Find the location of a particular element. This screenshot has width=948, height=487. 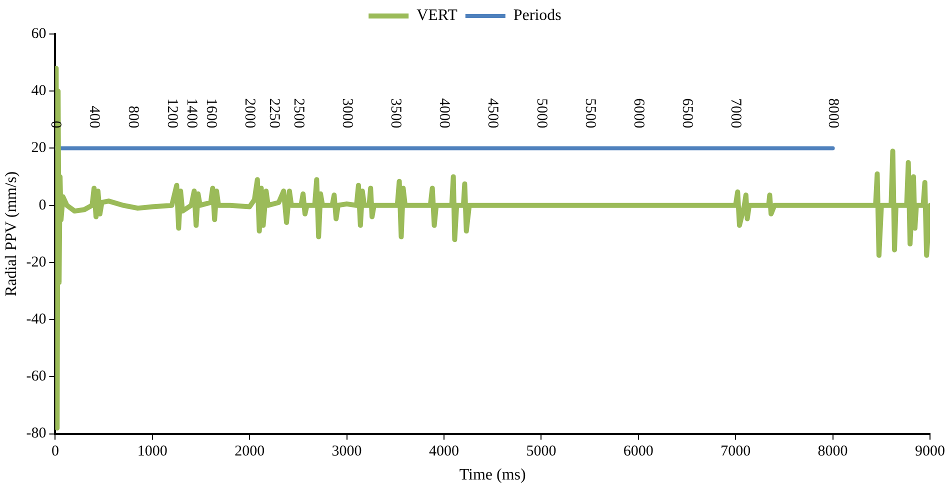

y-tick-label: -80 is located at coordinates (36, 434).